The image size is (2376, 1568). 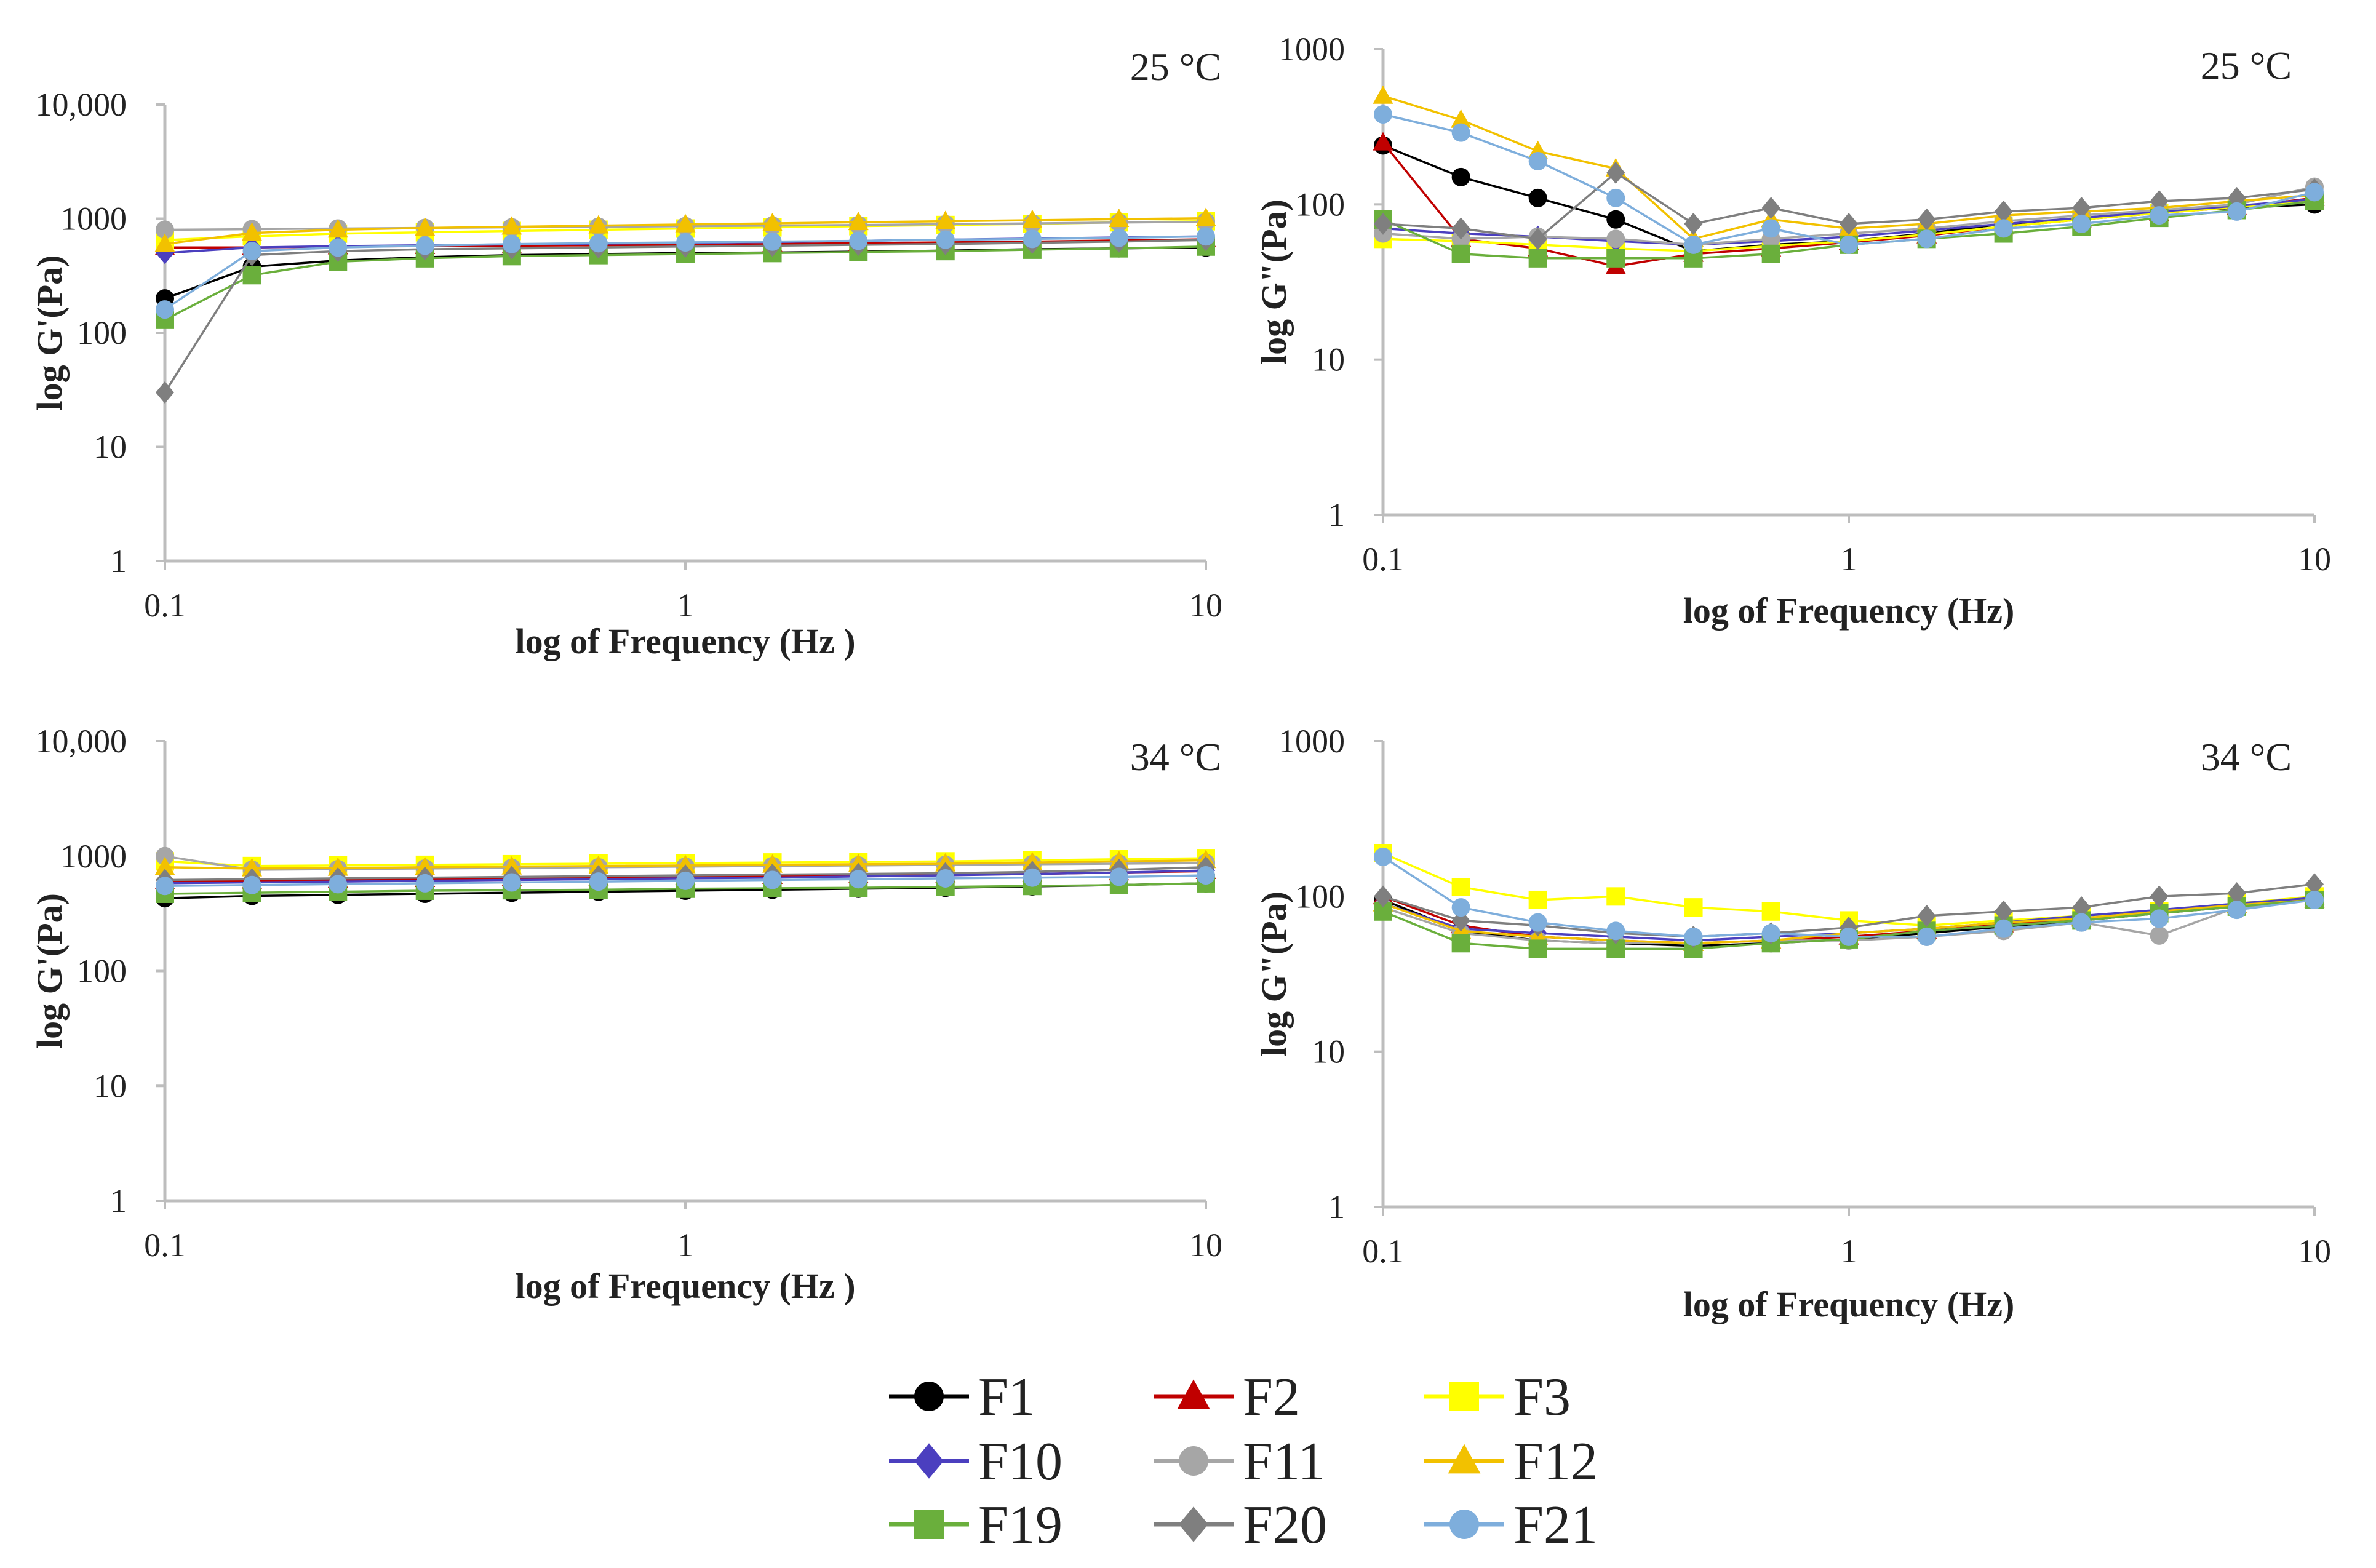 I want to click on legend-label: F11, so click(x=1284, y=1462).